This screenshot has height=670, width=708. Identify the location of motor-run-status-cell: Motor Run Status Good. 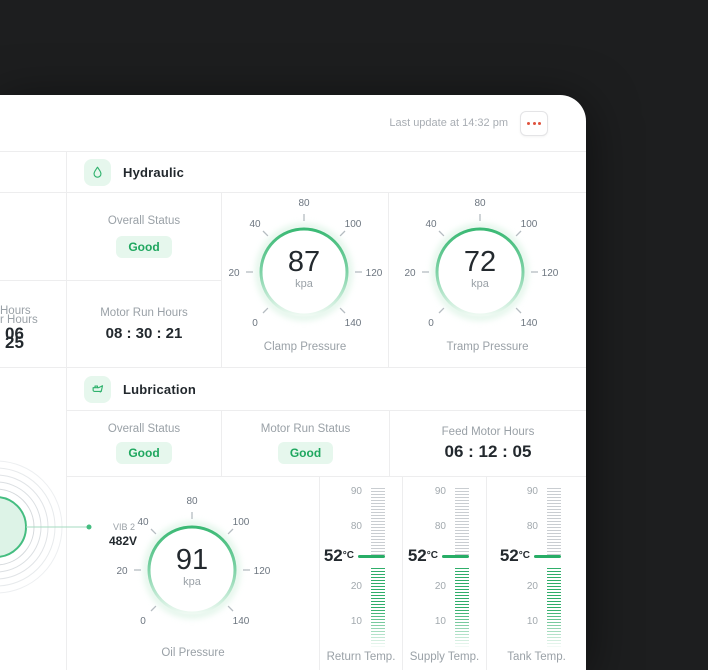
(306, 444).